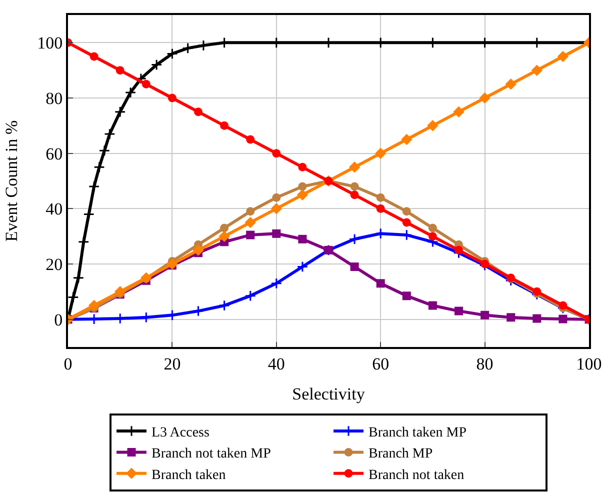 This screenshot has width=612, height=501. I want to click on x-tick-label: 80, so click(485, 364).